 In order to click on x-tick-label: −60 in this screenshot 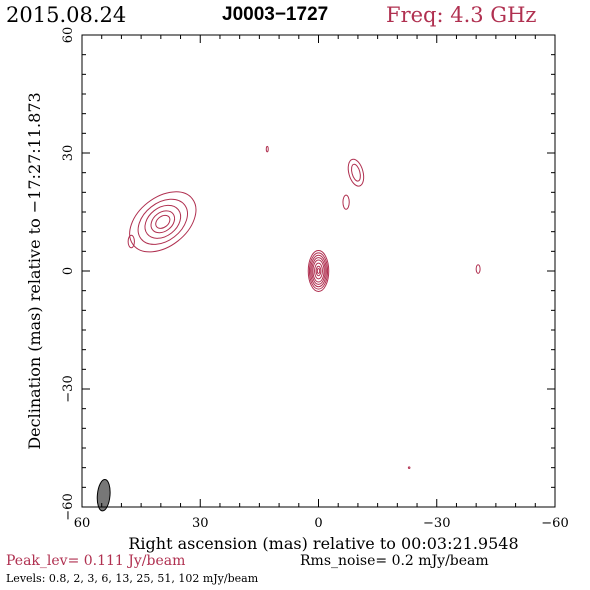, I will do `click(554, 523)`.